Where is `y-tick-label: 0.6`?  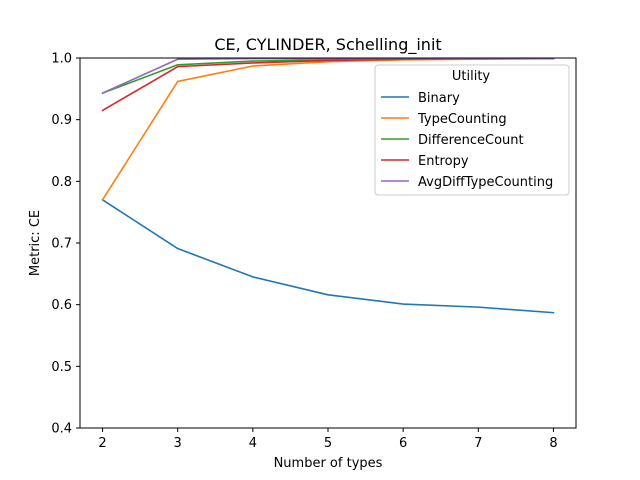 y-tick-label: 0.6 is located at coordinates (61, 305).